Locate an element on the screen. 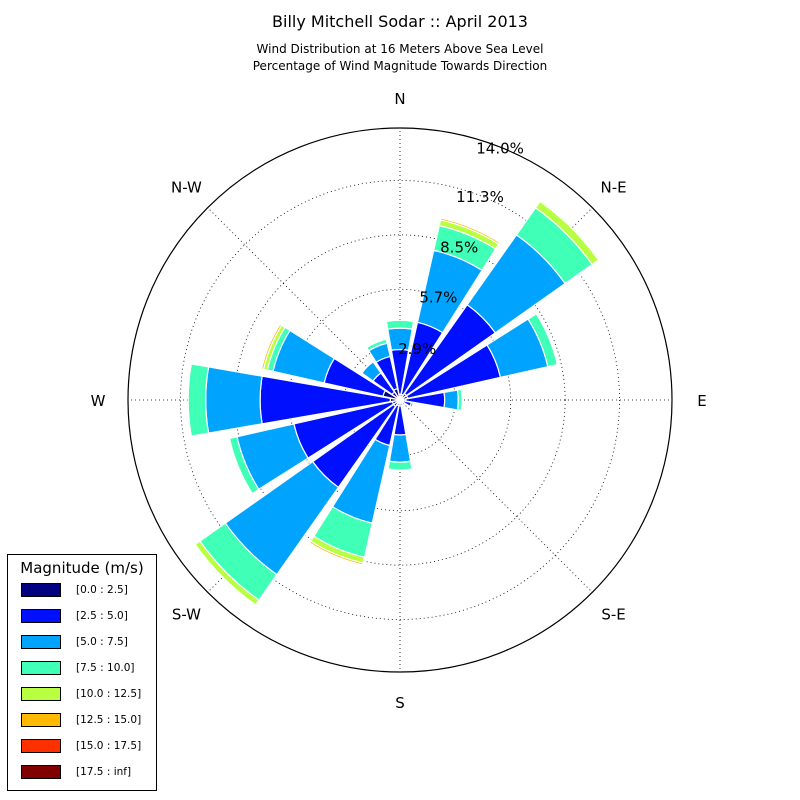 This screenshot has width=800, height=800. direction-label: N-E is located at coordinates (613, 187).